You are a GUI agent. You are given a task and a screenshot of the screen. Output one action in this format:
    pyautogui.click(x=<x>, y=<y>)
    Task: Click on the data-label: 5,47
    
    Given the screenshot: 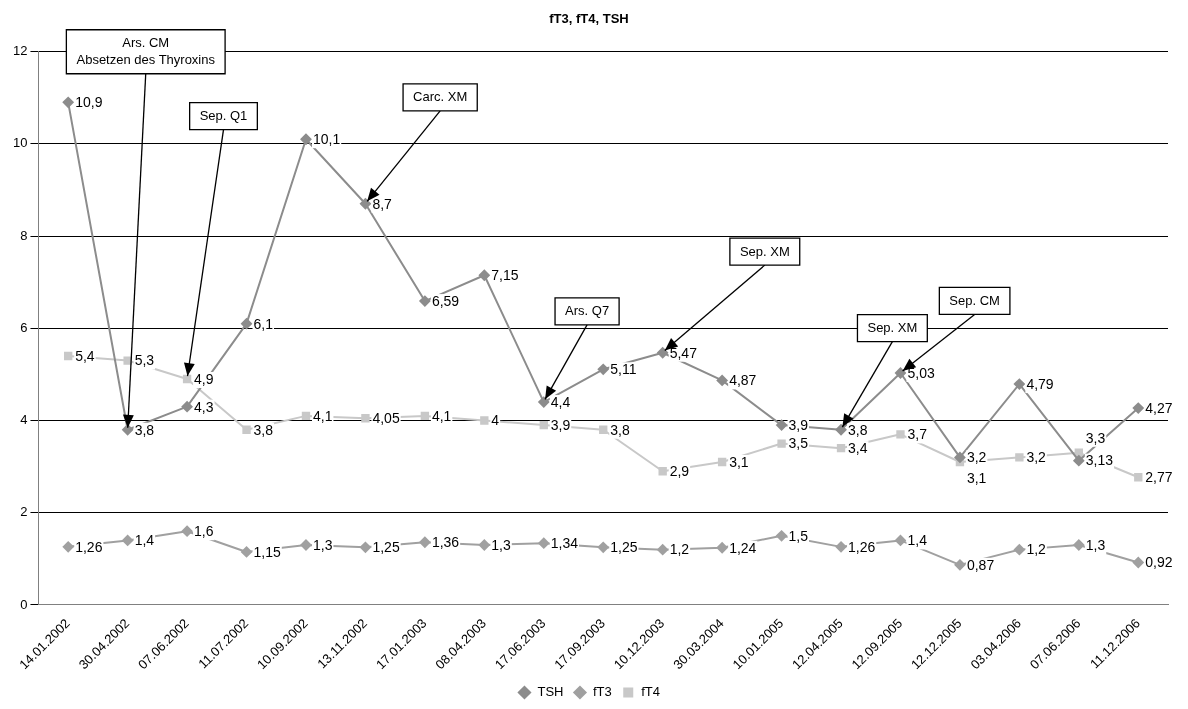 What is the action you would take?
    pyautogui.click(x=683, y=352)
    